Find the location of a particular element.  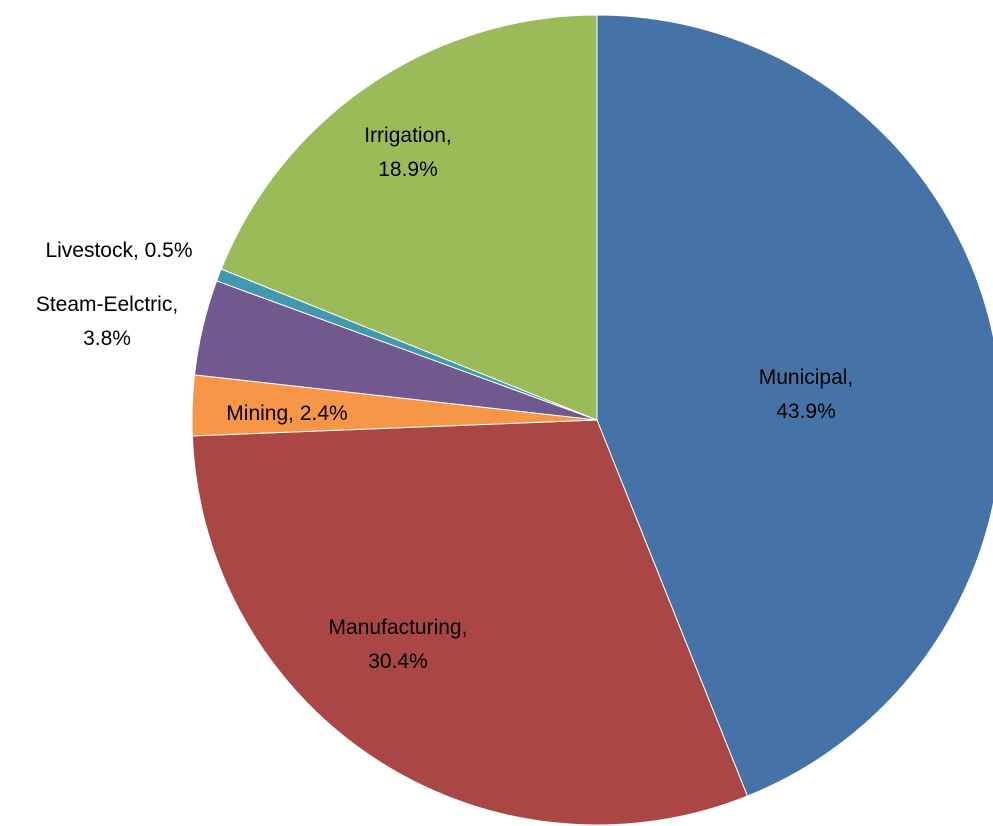

data-label-line-1: Steam-Eelctric, is located at coordinates (107, 304).